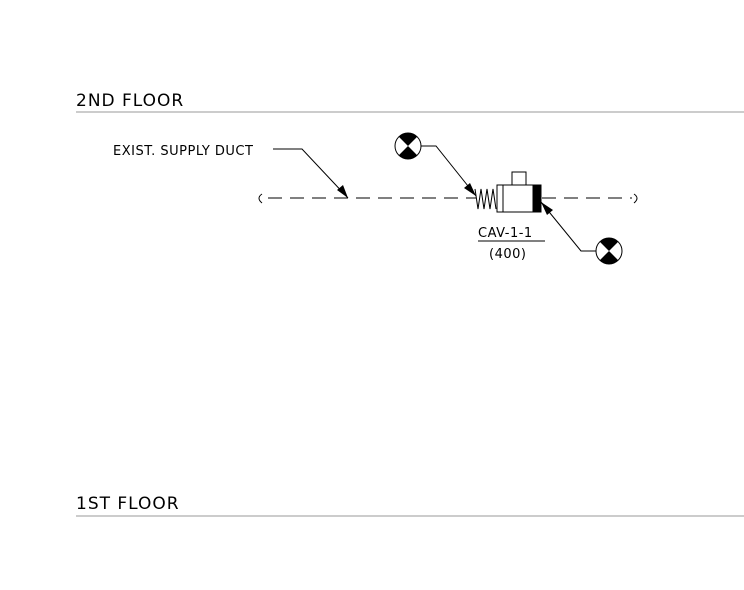 The image size is (744, 590). Describe the element at coordinates (408, 139) in the screenshot. I see `sensor-upper-wedge-top` at that location.